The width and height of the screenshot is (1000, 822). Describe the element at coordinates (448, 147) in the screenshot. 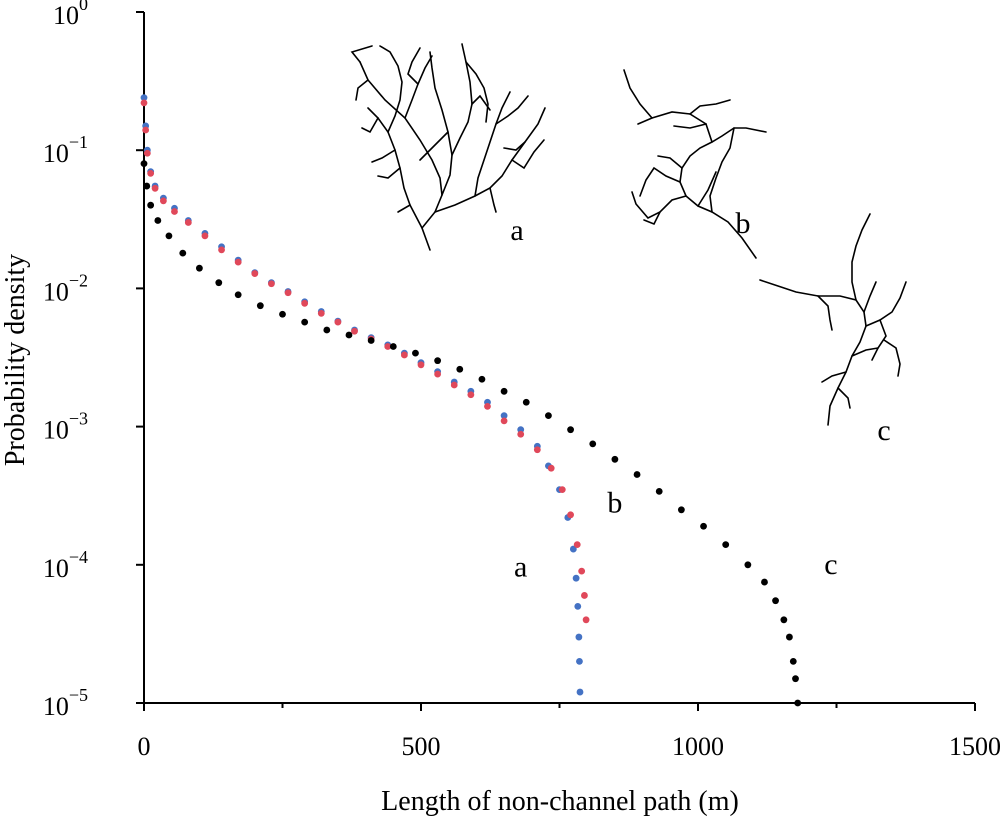

I see `river-network-a` at that location.